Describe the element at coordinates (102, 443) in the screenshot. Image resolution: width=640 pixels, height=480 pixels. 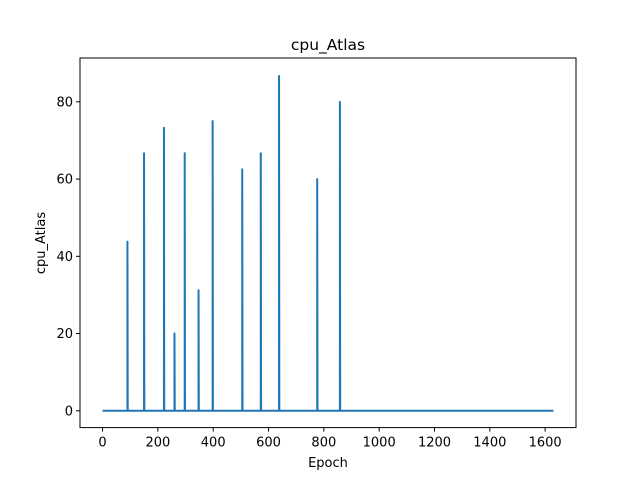
I see `x-tick-label: 0` at that location.